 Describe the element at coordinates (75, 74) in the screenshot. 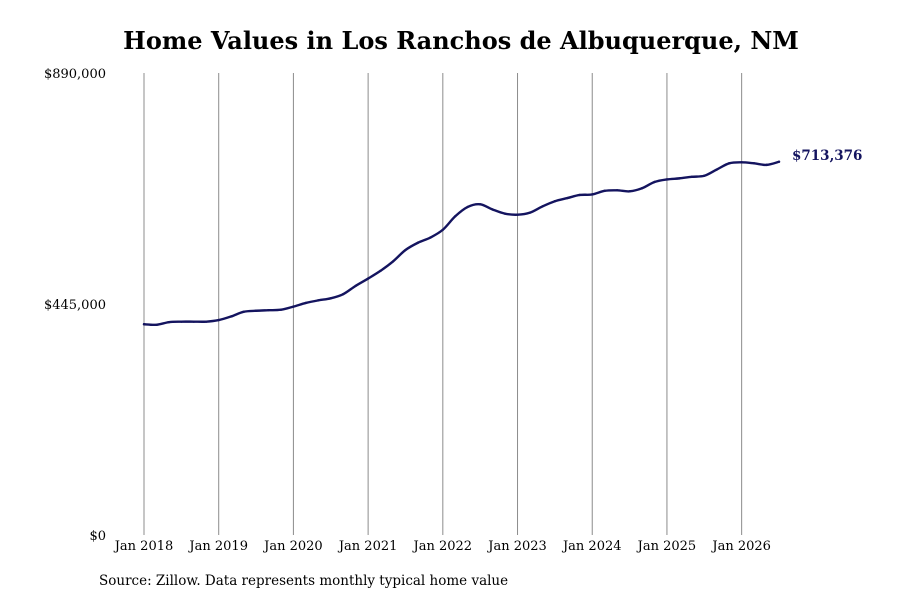

I see `y-tick-label: $890,000` at that location.